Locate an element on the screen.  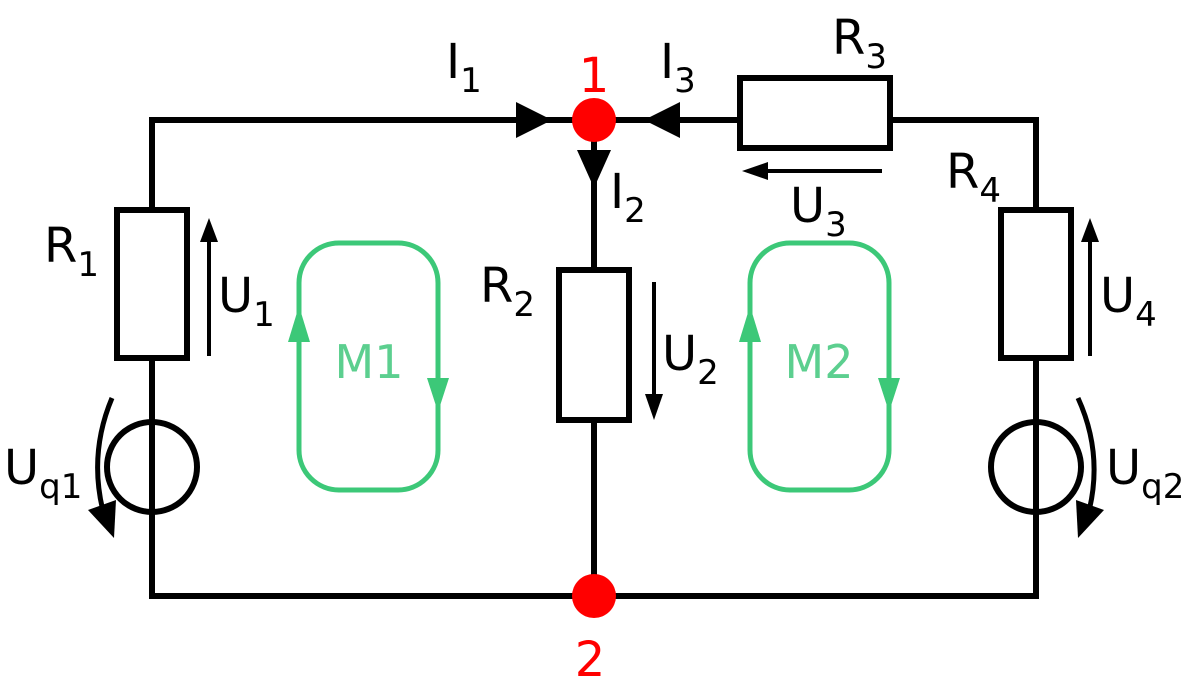
label-uq1: Uq1 is located at coordinates (43, 473).